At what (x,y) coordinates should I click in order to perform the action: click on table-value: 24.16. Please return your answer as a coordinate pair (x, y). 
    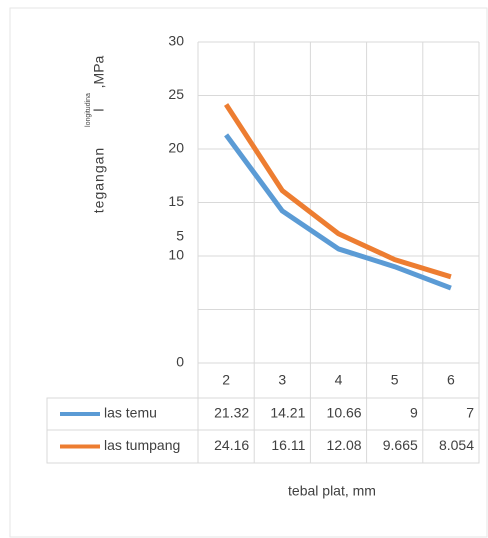
    Looking at the image, I should click on (231, 445).